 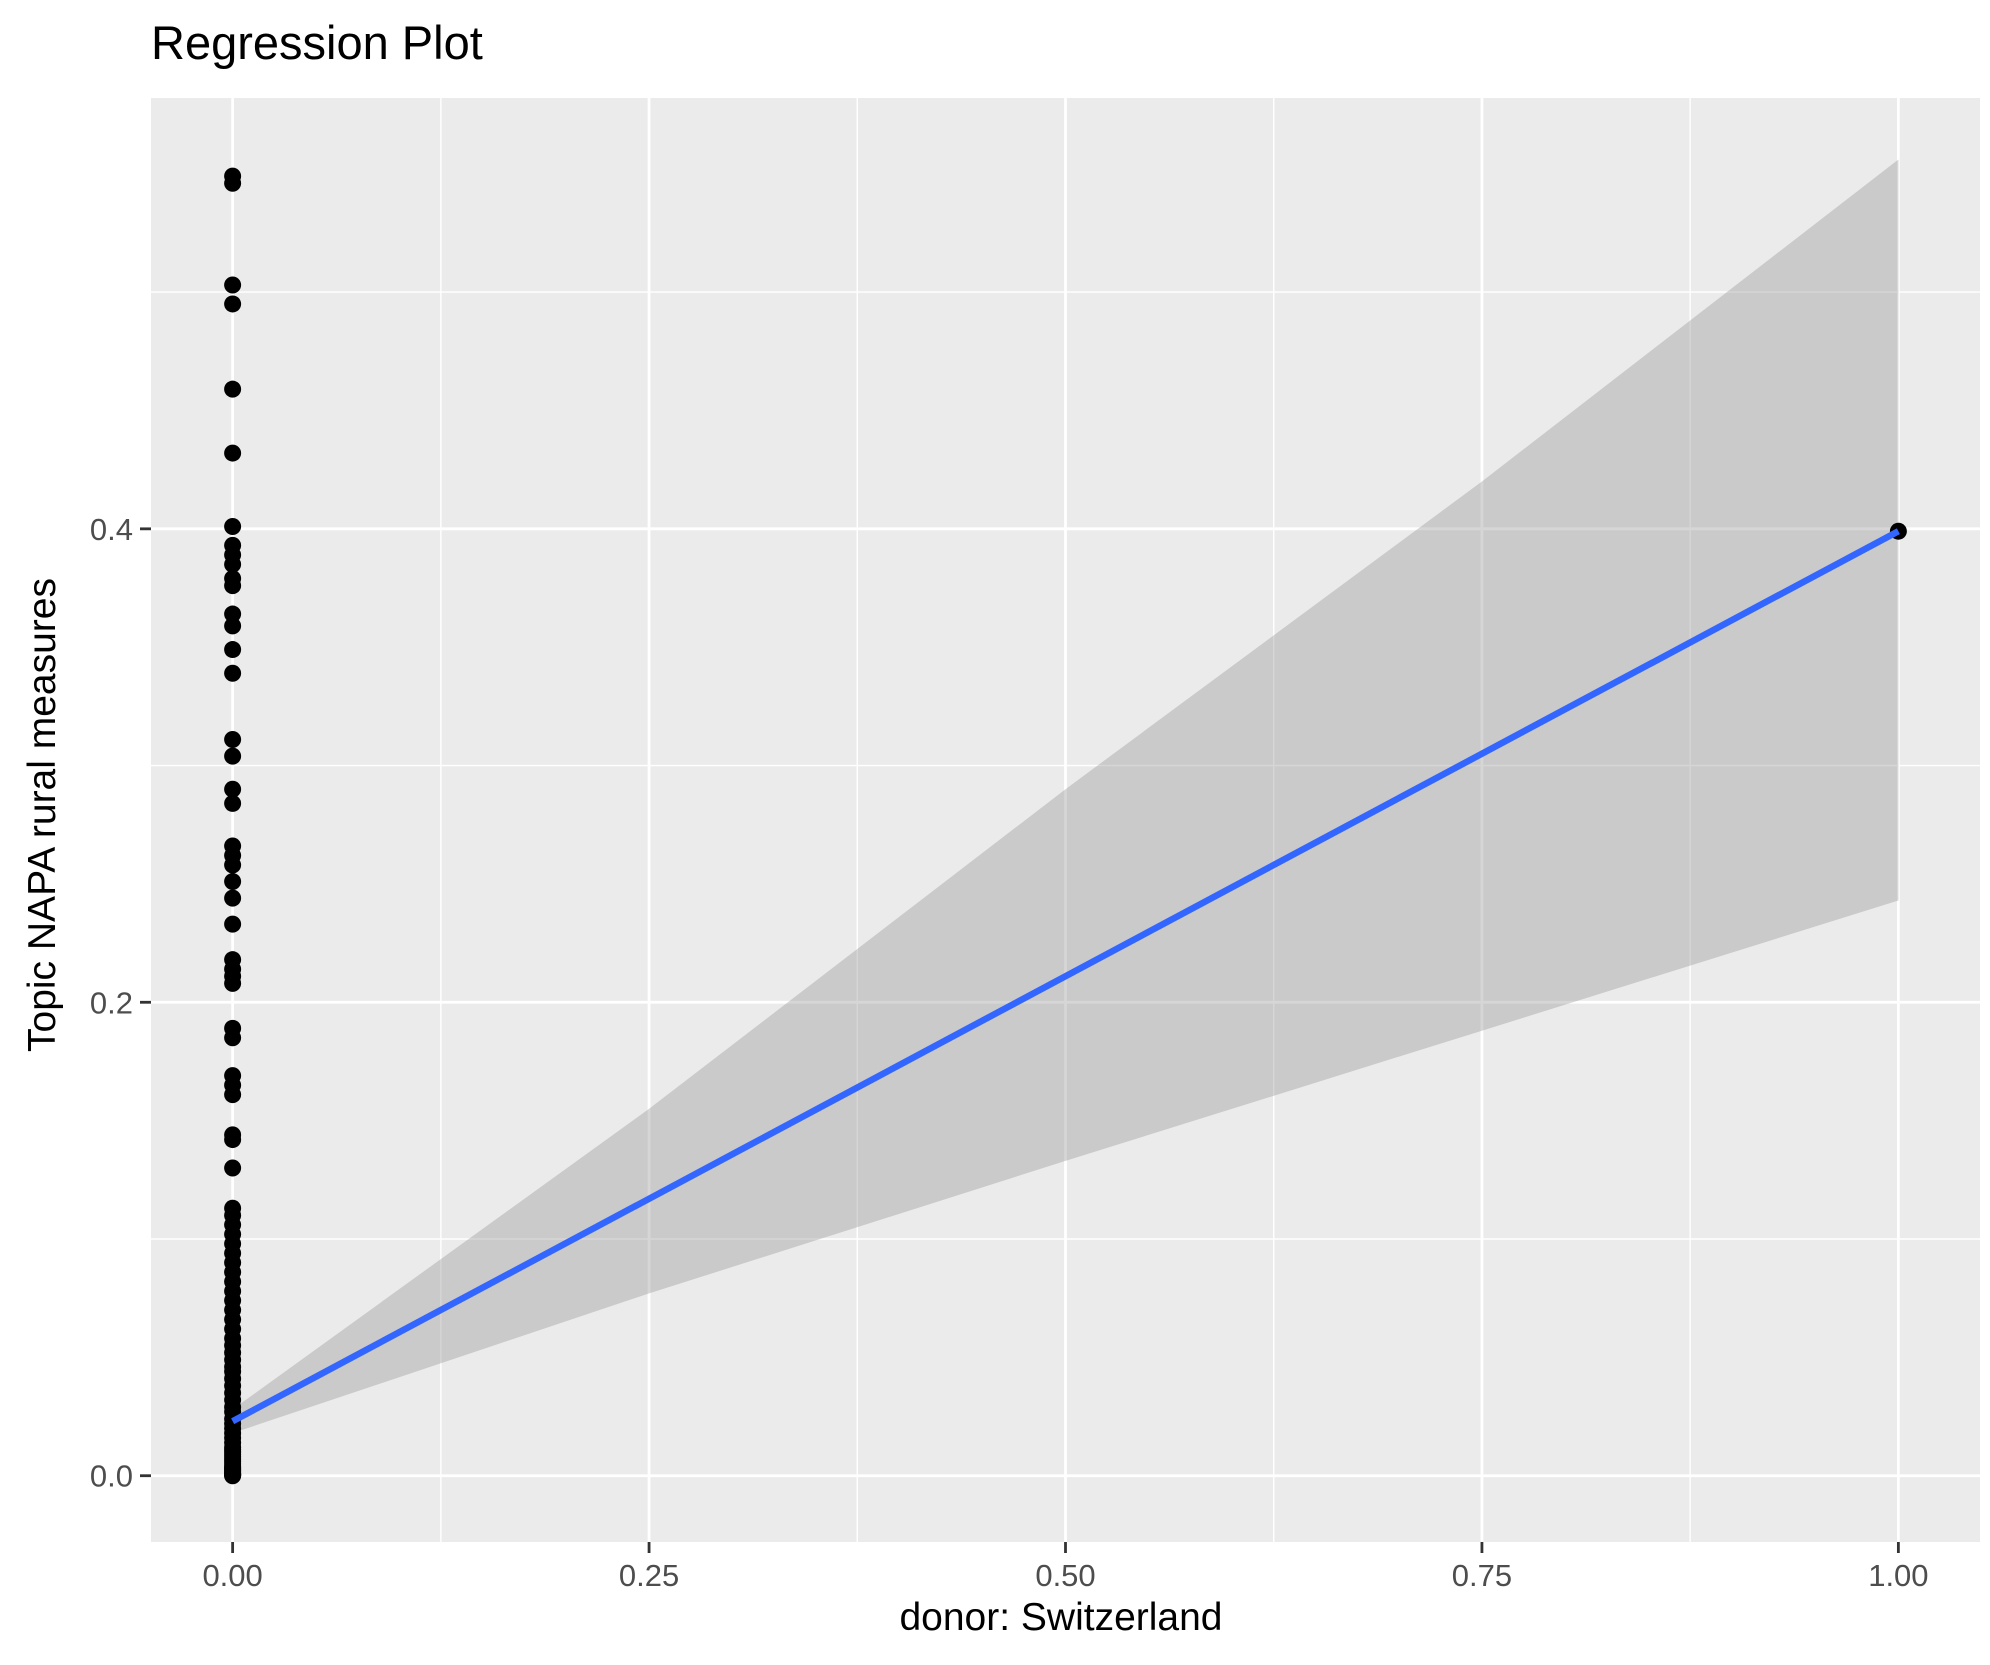 What do you see at coordinates (1898, 1575) in the screenshot?
I see `x-tick-label: 1.00` at bounding box center [1898, 1575].